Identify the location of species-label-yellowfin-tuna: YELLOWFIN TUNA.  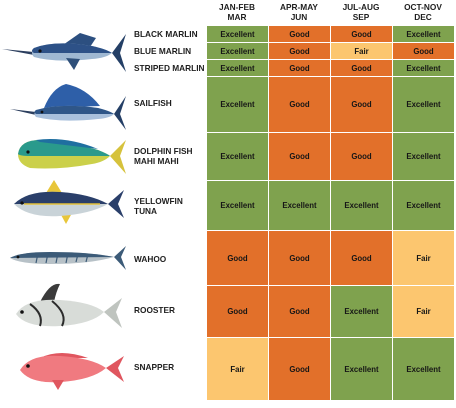
(158, 206).